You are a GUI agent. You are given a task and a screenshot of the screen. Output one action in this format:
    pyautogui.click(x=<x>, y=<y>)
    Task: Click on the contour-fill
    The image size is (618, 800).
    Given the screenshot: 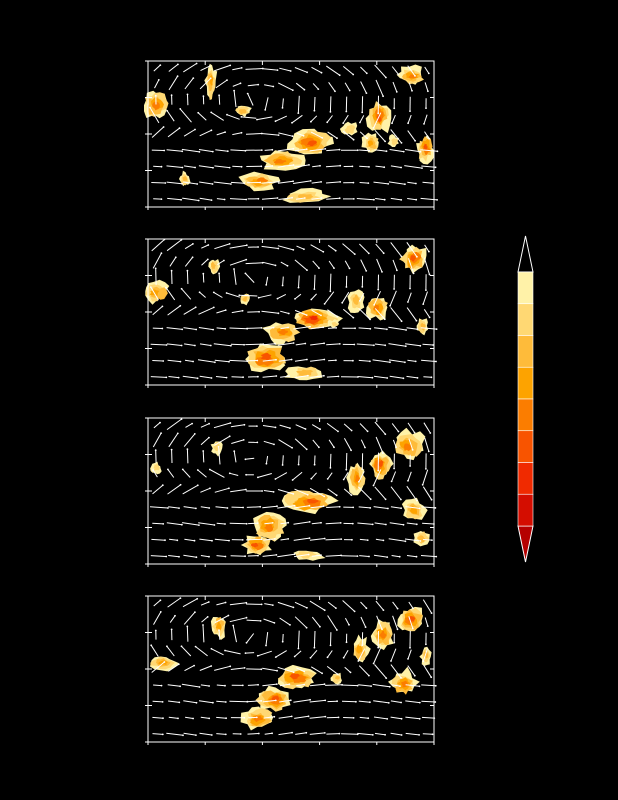 What is the action you would take?
    pyautogui.click(x=370, y=143)
    